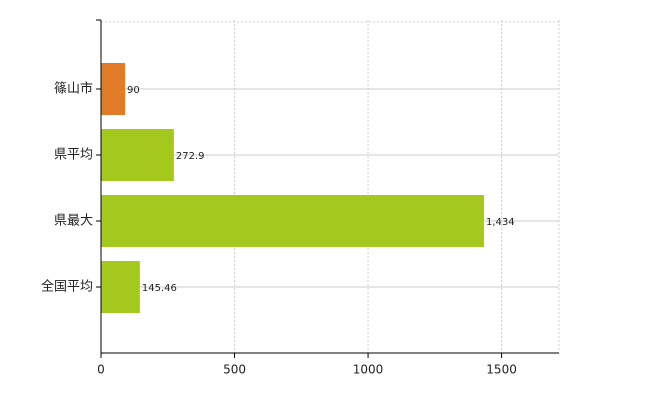  What do you see at coordinates (501, 370) in the screenshot?
I see `x-tick-label: 1500` at bounding box center [501, 370].